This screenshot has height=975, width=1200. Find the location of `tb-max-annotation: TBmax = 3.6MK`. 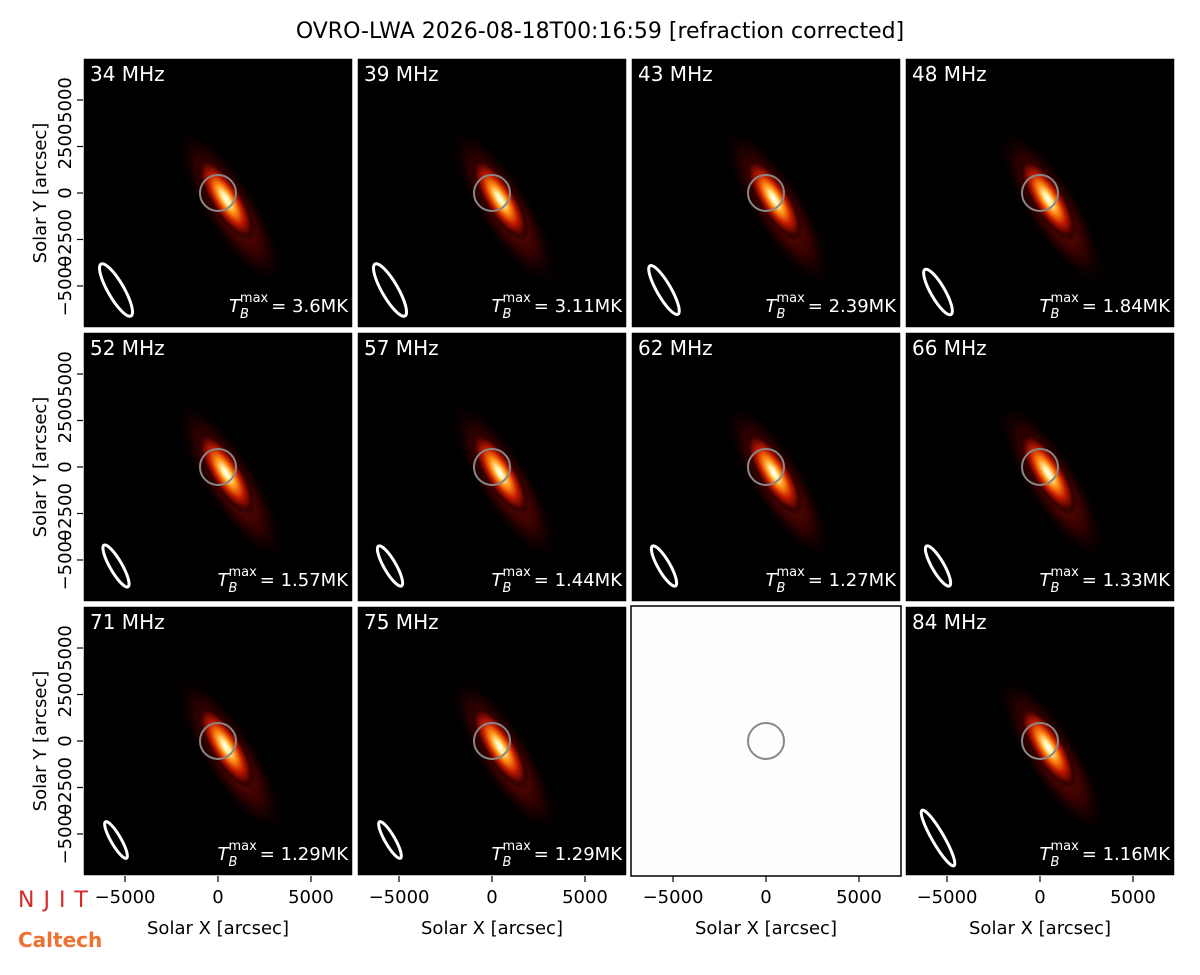

tb-max-annotation: TBmax = 3.6MK is located at coordinates (289, 306).